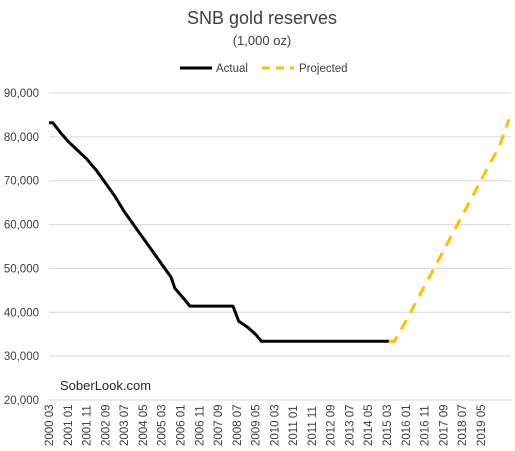 This screenshot has height=451, width=515. Describe the element at coordinates (163, 425) in the screenshot. I see `x-tick-label: 2005 03` at that location.